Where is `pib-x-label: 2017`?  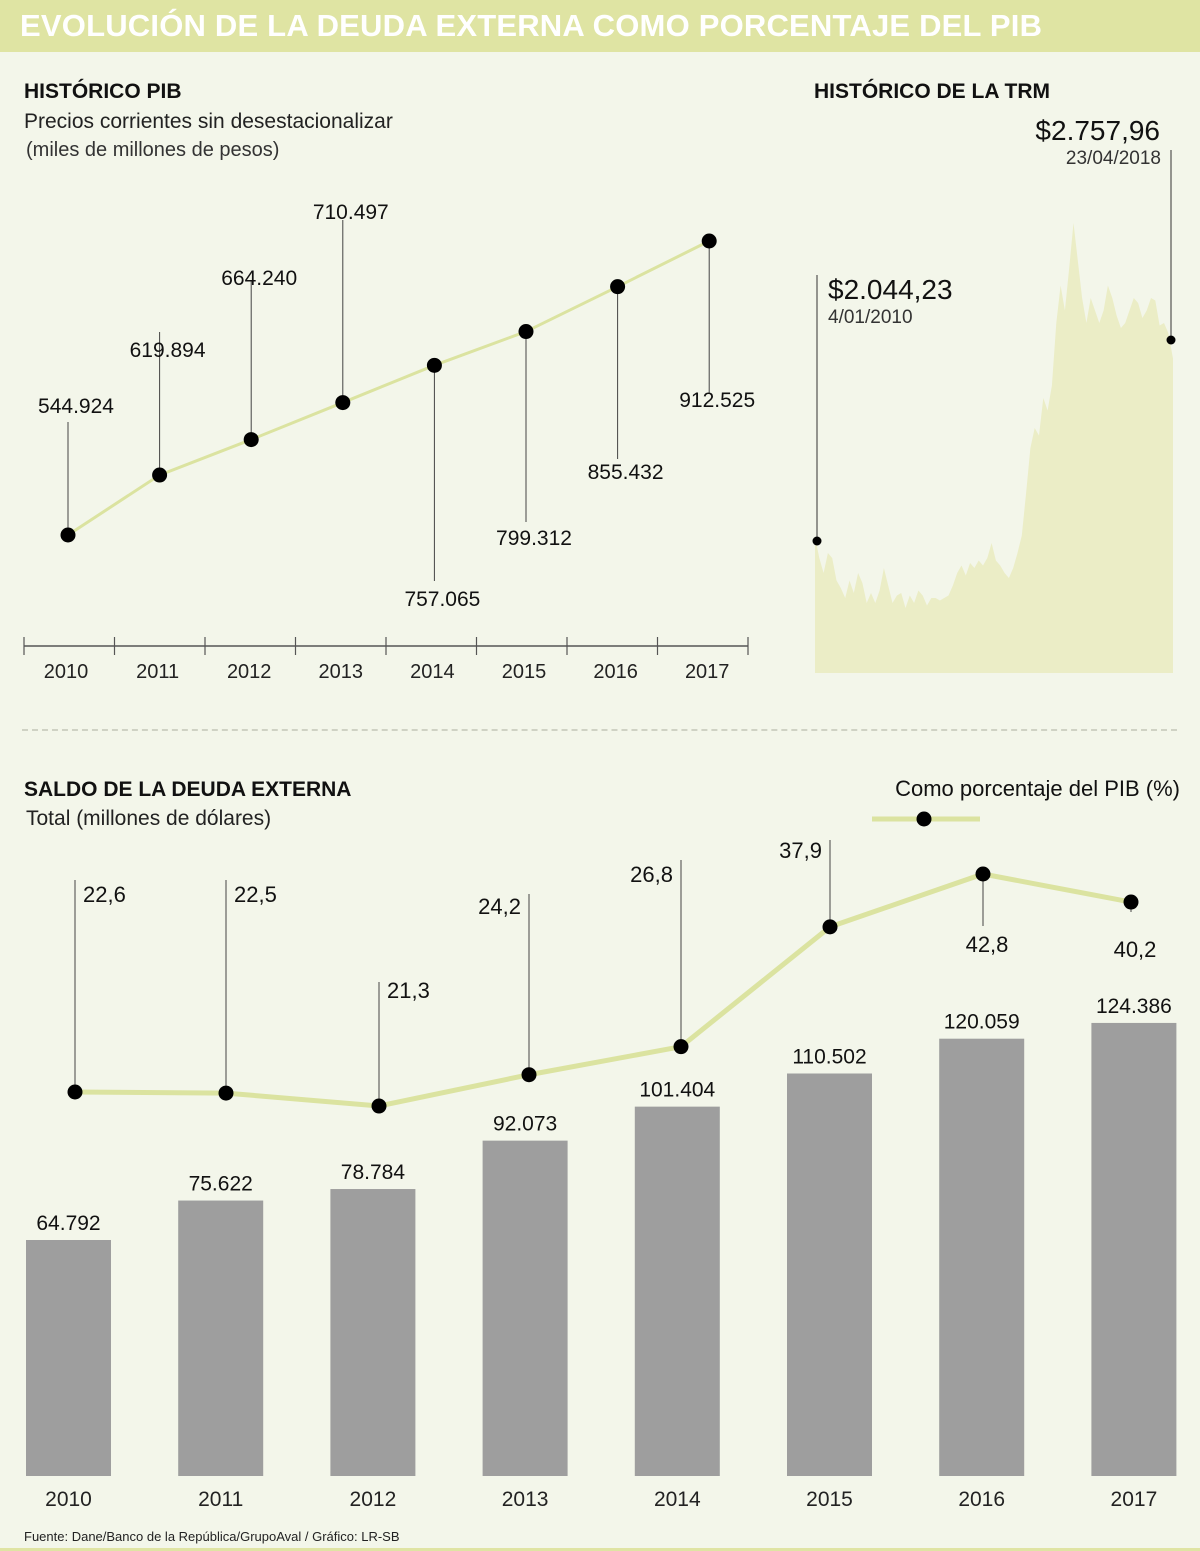
pib-x-label: 2017 is located at coordinates (707, 672).